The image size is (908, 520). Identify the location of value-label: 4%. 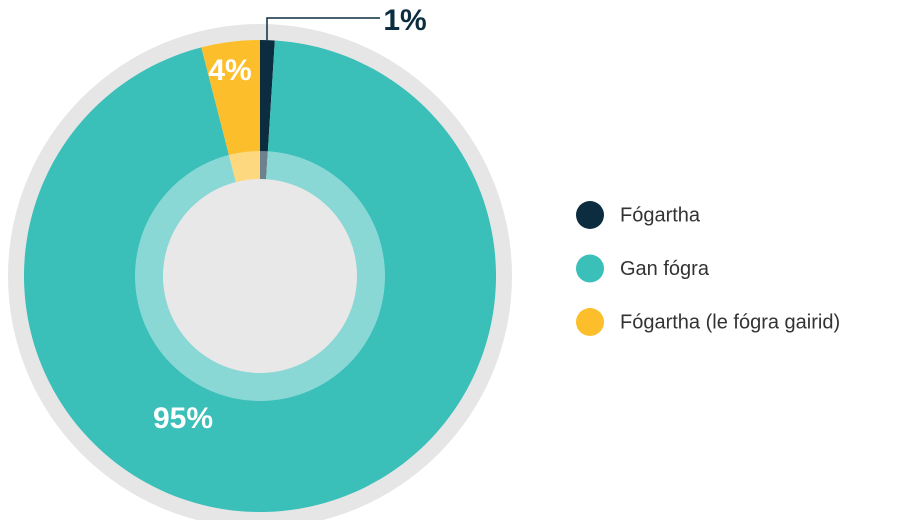
(229, 70).